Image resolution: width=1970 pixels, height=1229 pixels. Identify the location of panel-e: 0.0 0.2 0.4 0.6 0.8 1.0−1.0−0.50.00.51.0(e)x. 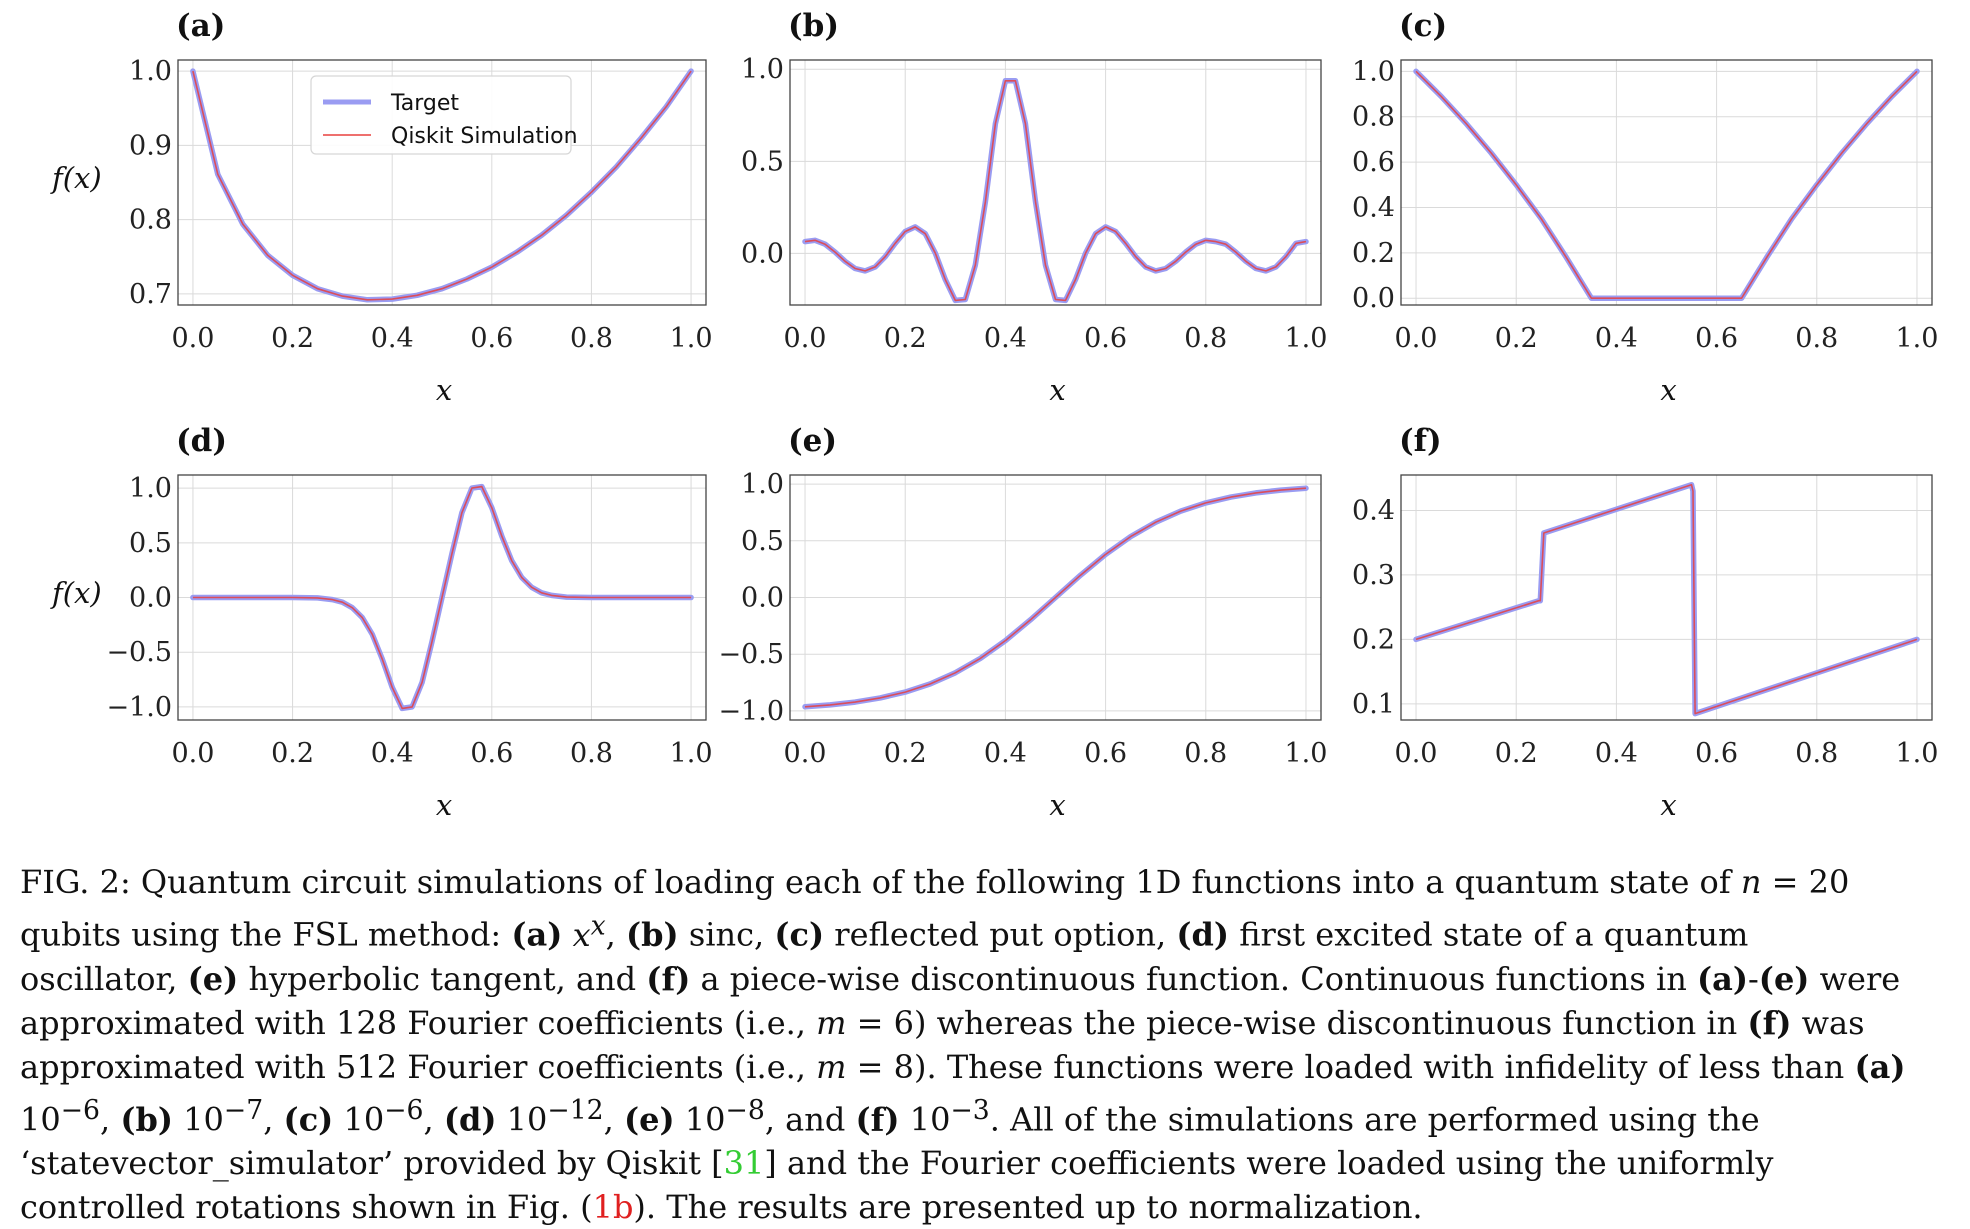
(1022, 622).